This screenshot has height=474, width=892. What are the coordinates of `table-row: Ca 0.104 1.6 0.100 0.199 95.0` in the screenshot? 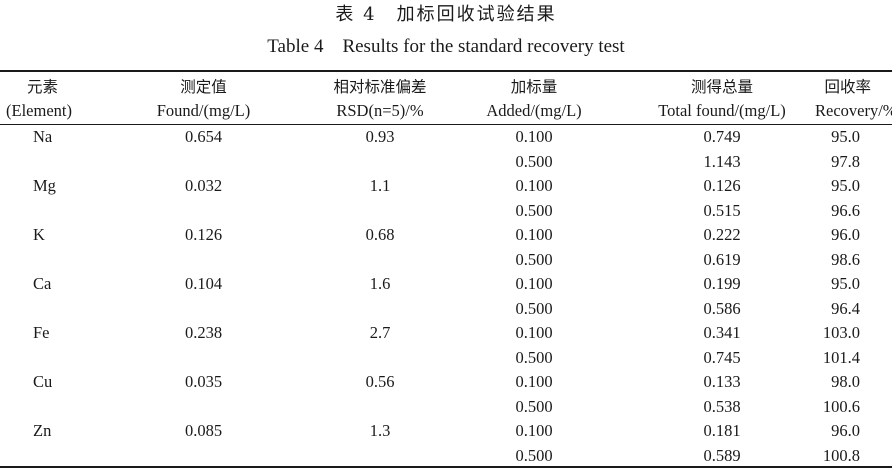 It's located at (446, 284).